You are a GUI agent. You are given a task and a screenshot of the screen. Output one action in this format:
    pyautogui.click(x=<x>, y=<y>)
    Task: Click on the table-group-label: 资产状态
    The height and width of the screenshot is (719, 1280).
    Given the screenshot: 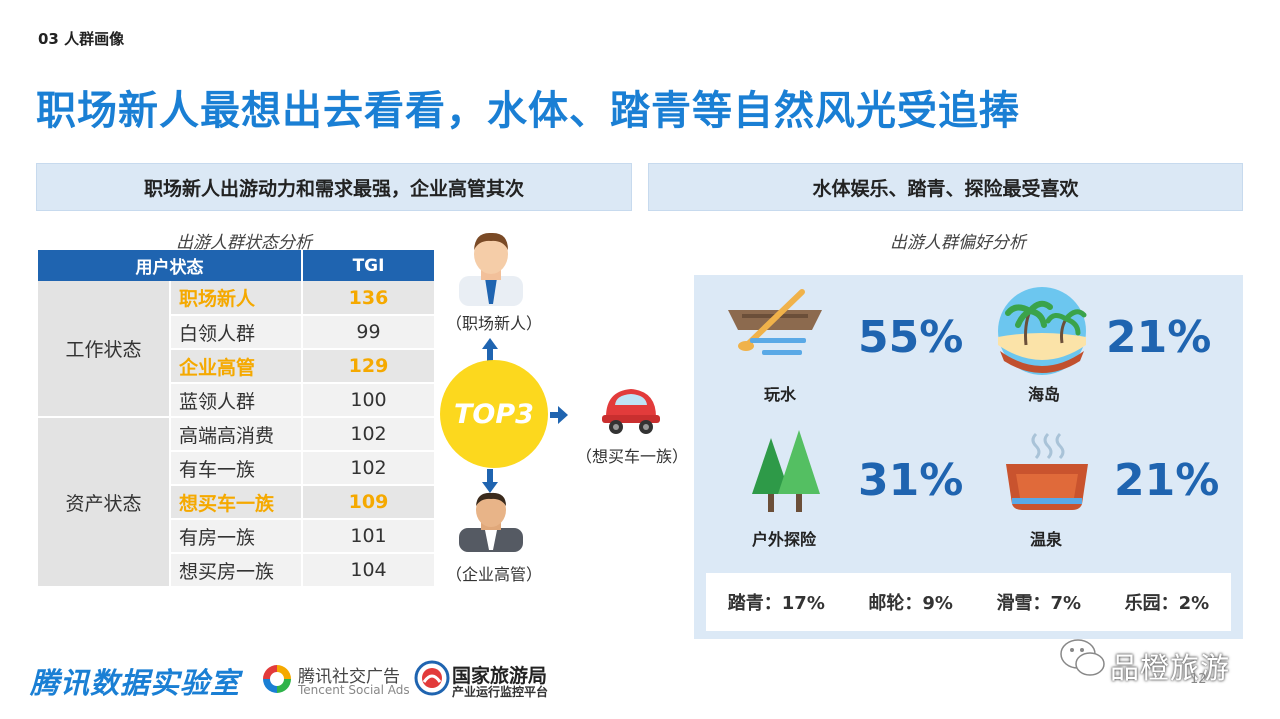 What is the action you would take?
    pyautogui.click(x=104, y=502)
    